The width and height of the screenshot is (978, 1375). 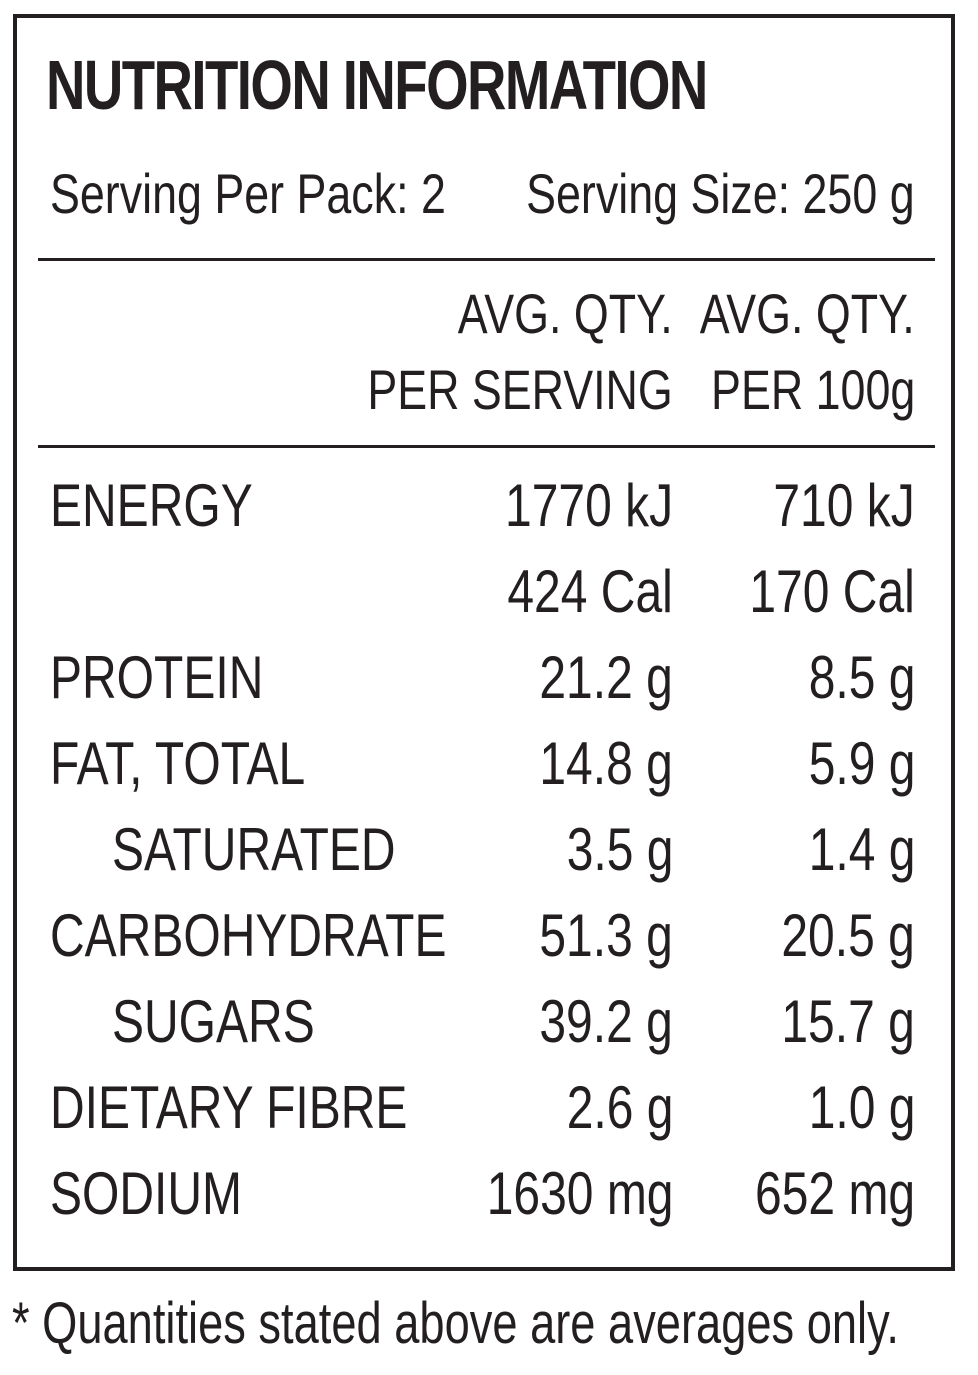 I want to click on servings-per-pack: Serving Per Pack: 2, so click(x=248, y=193).